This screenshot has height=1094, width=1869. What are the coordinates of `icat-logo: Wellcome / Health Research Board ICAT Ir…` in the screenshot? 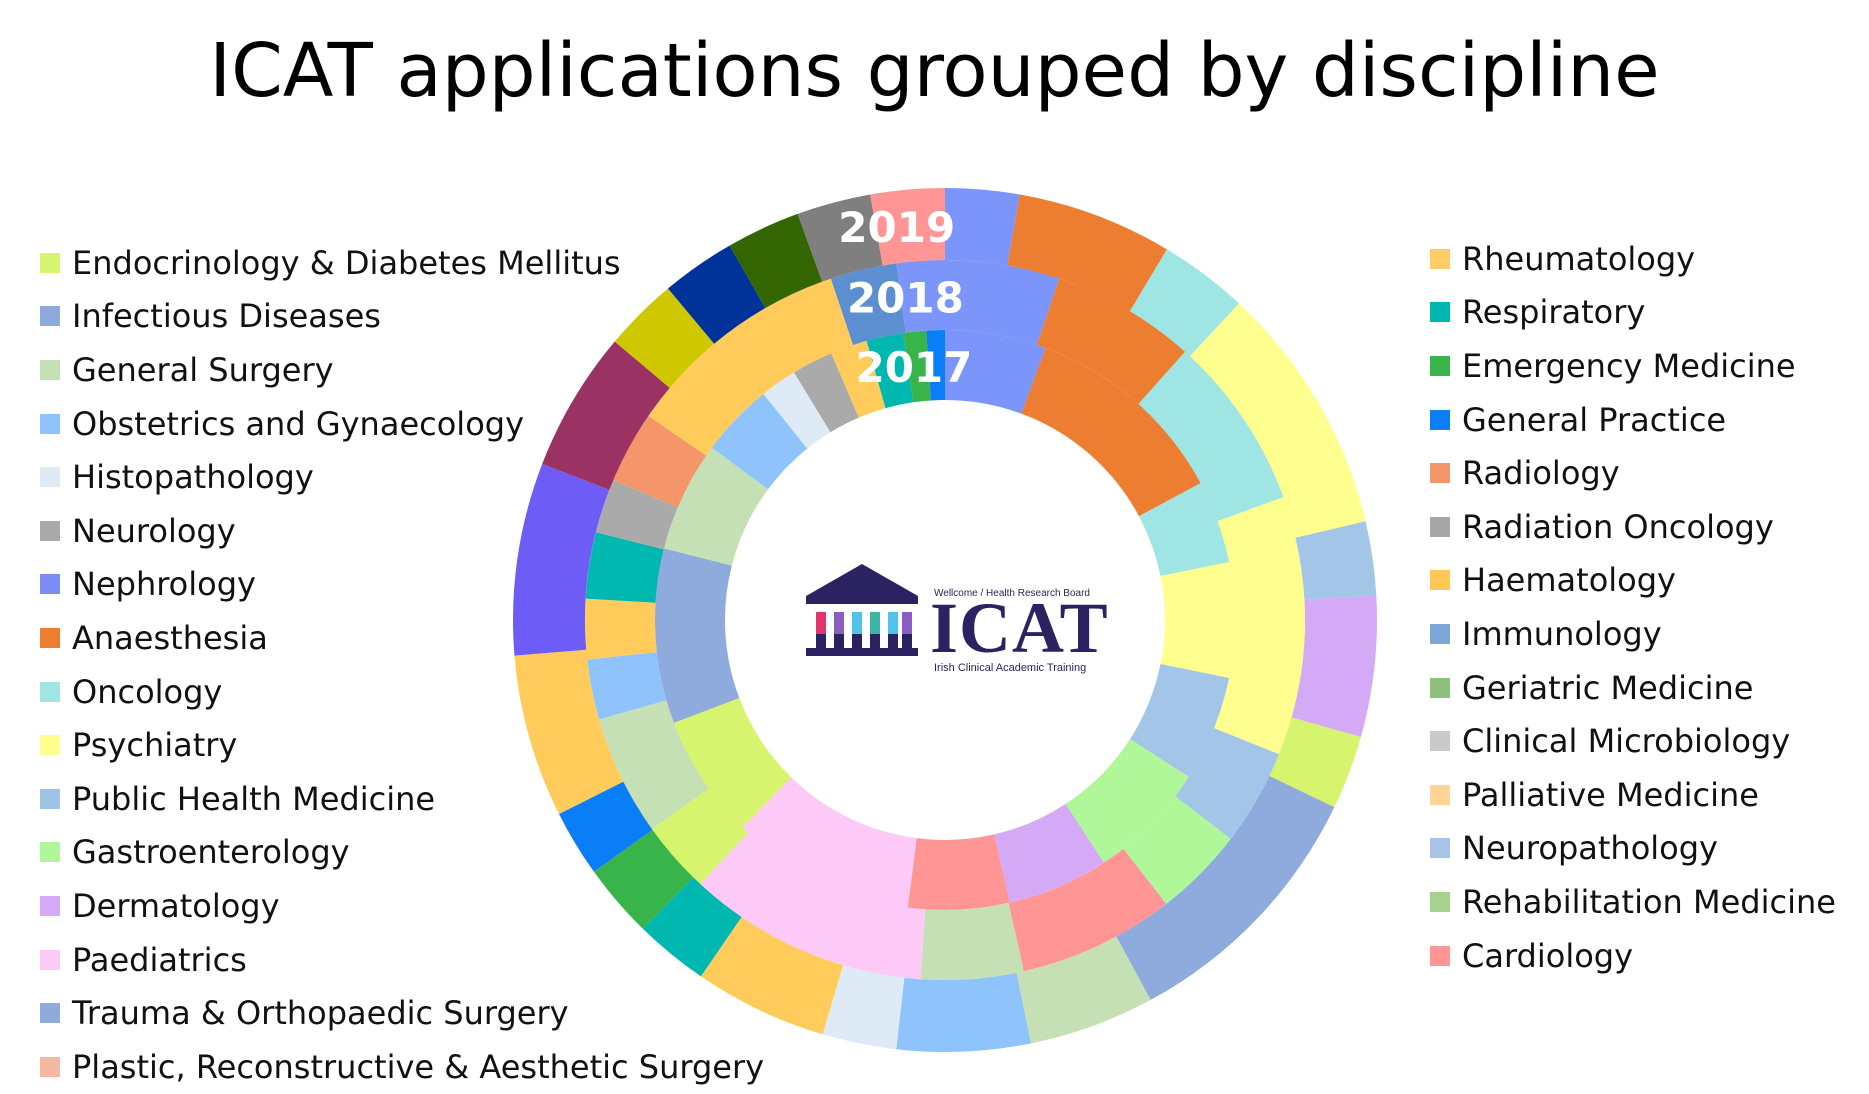 It's located at (962, 618).